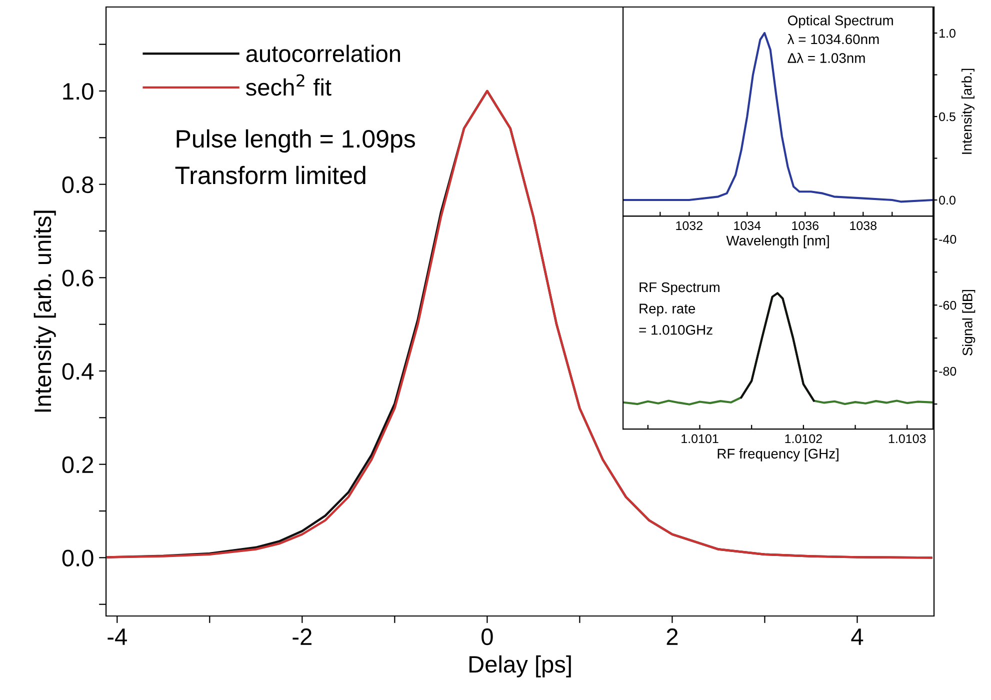 This screenshot has height=700, width=991. Describe the element at coordinates (803, 439) in the screenshot. I see `x-tick-label: 1.0102` at that location.